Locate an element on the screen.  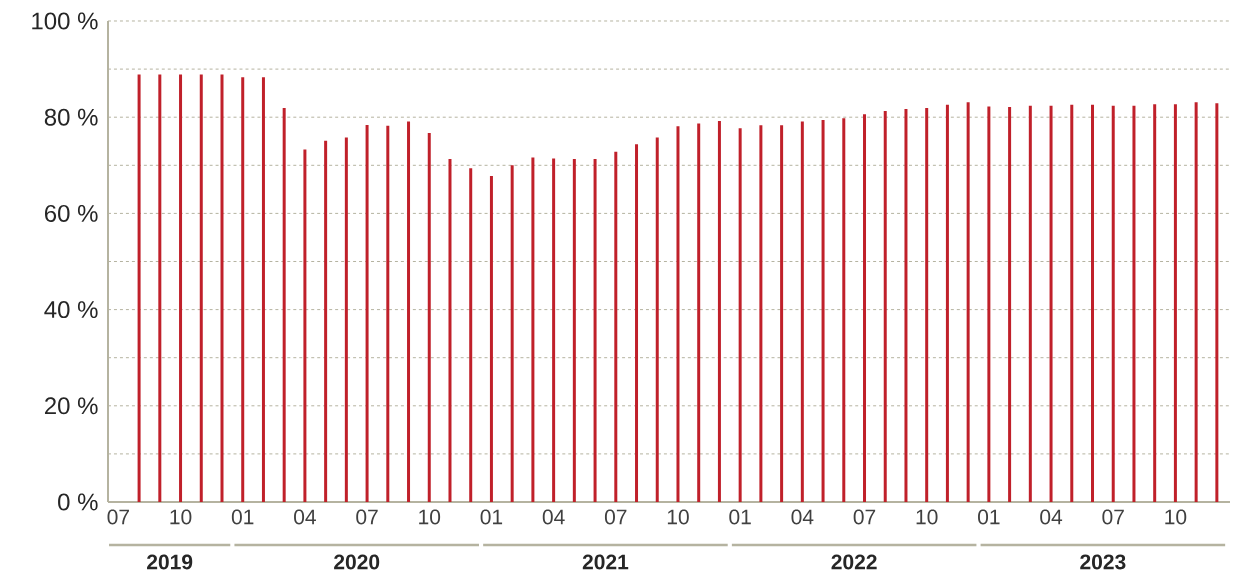
text: 2021 is located at coordinates (605, 562).